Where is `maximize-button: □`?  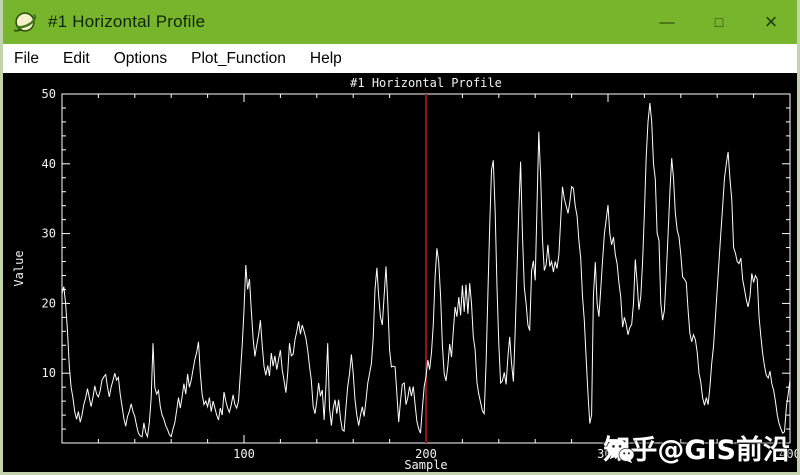
maximize-button: □ is located at coordinates (719, 22).